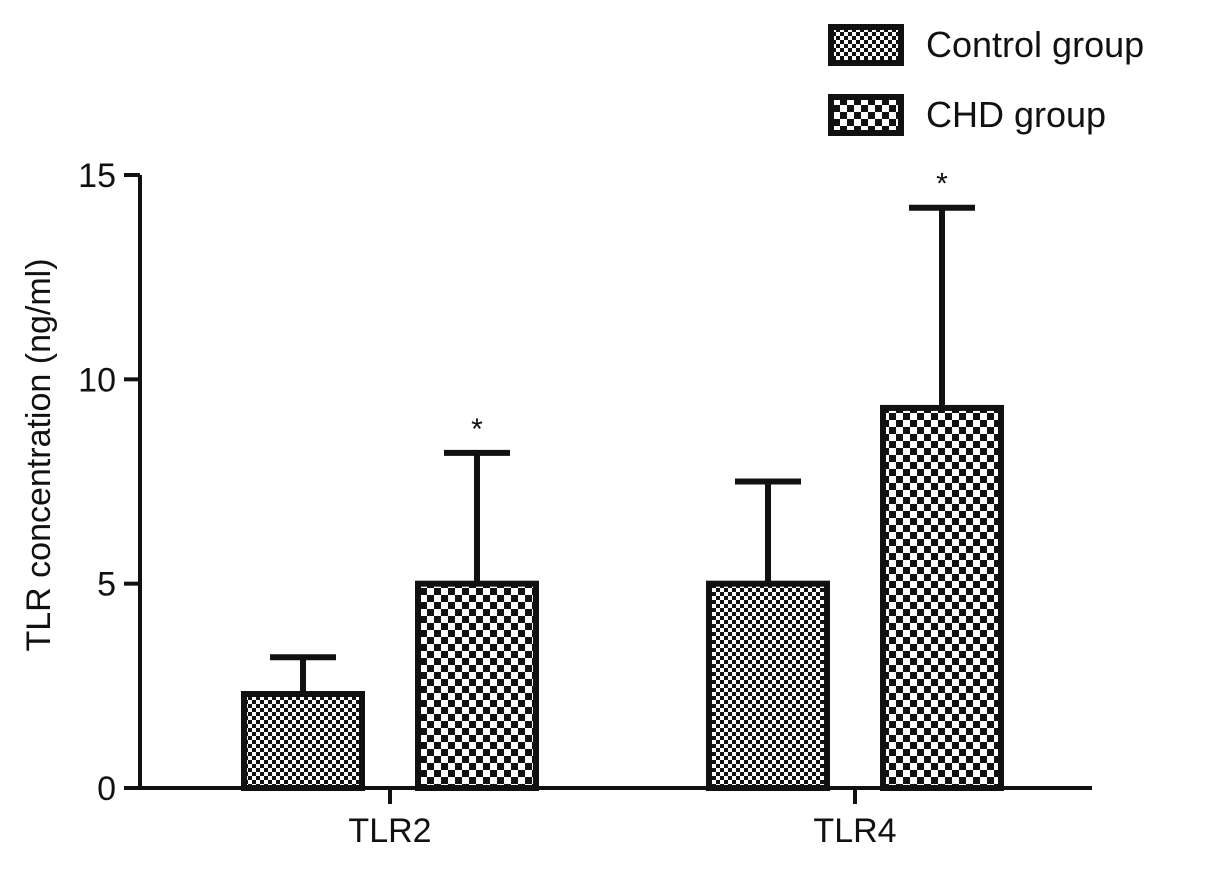 This screenshot has height=870, width=1205. Describe the element at coordinates (1035, 44) in the screenshot. I see `legend-label-control-group: Control group` at that location.